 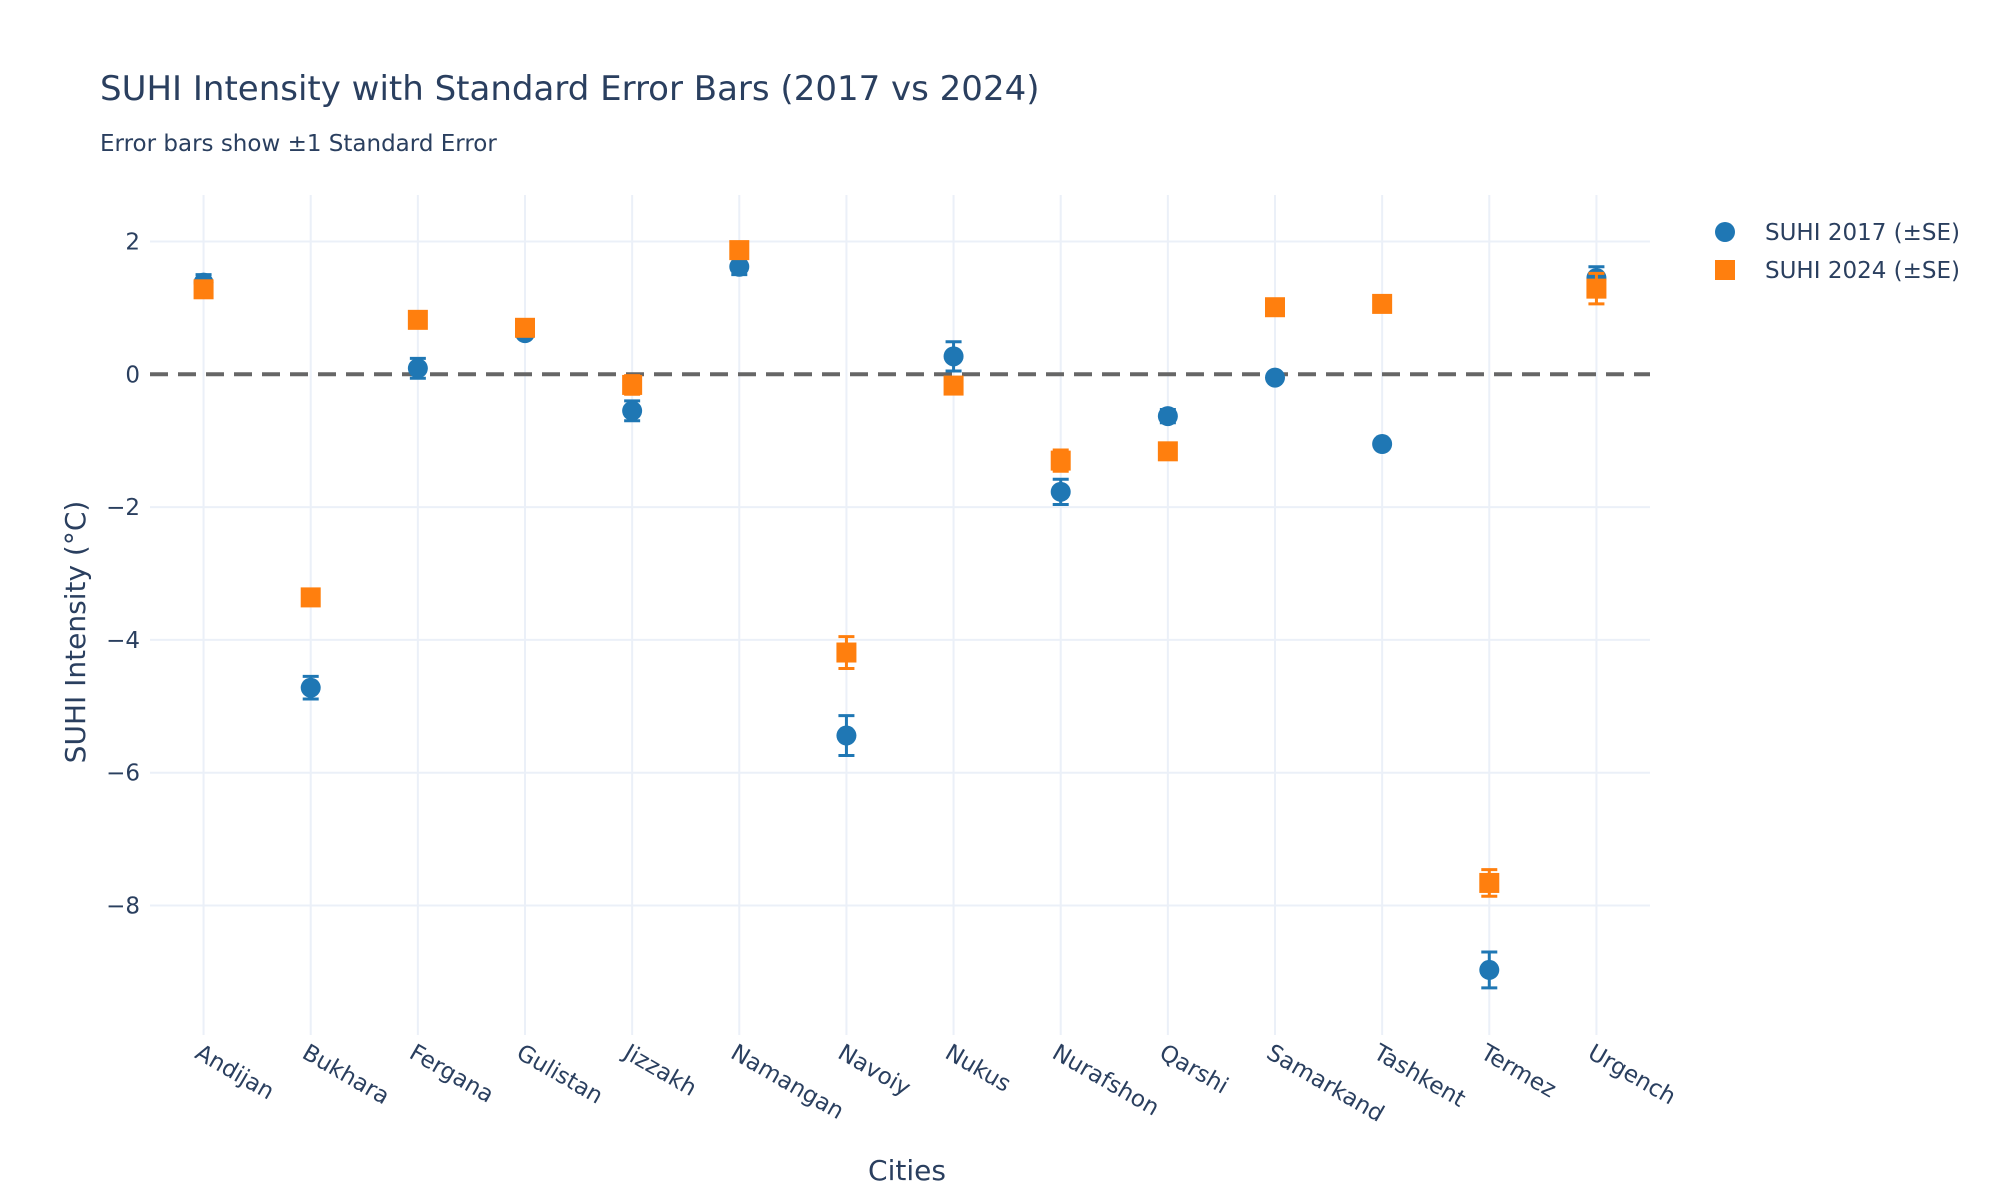 What do you see at coordinates (1862, 233) in the screenshot?
I see `legend-label: SUHI 2017 (±SE)` at bounding box center [1862, 233].